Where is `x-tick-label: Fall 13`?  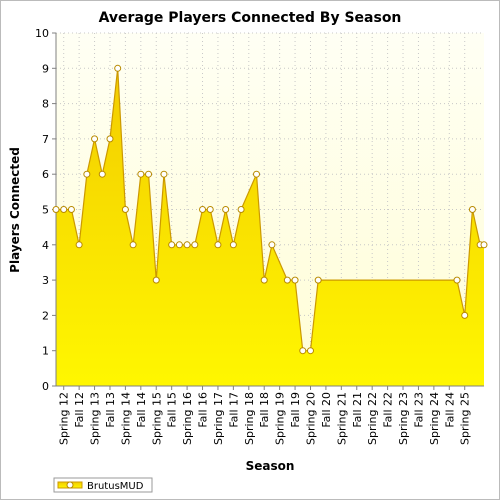 x-tick-label: Fall 13 is located at coordinates (110, 410).